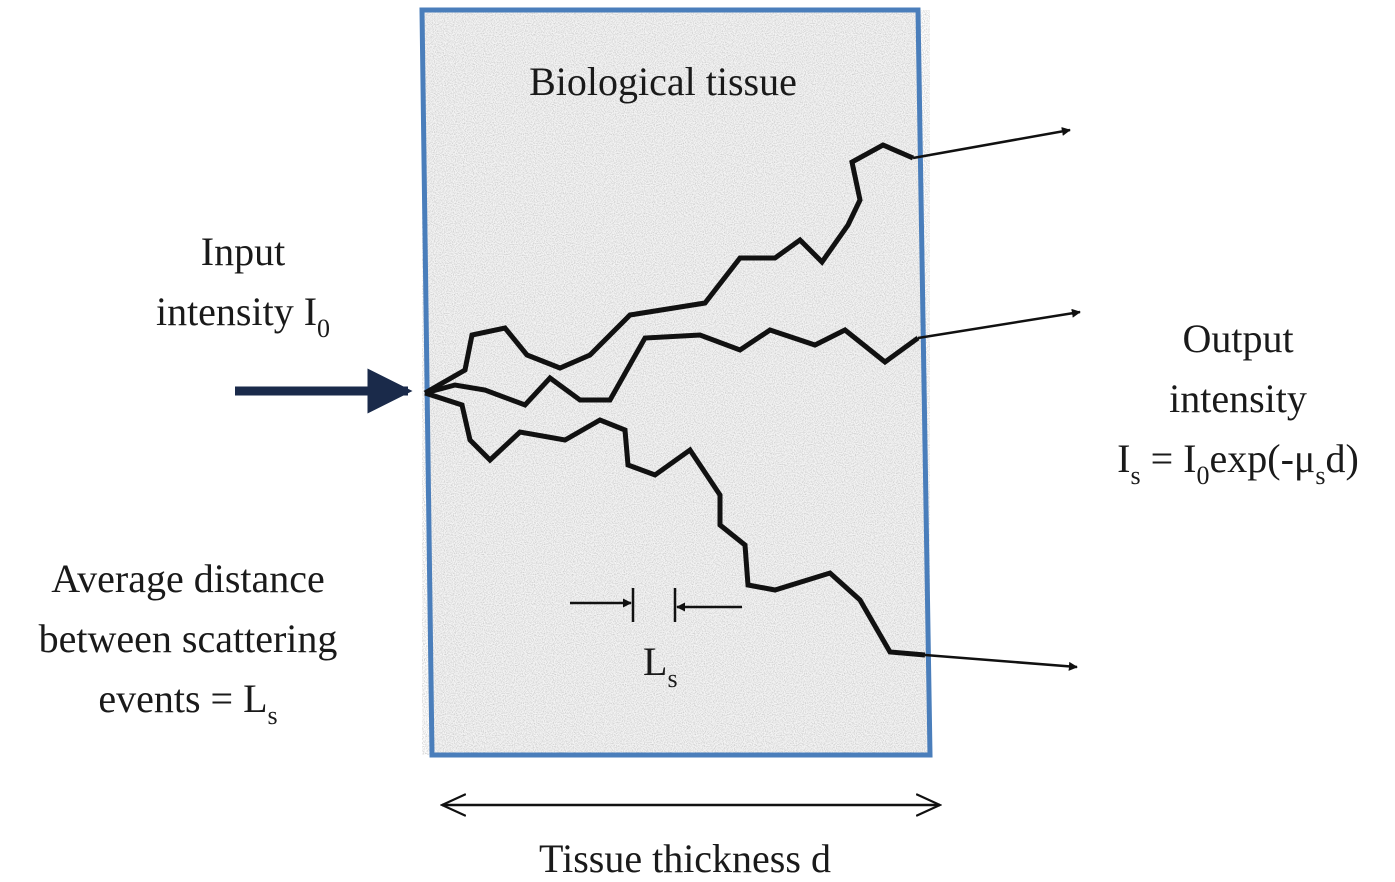 The width and height of the screenshot is (1395, 882). Describe the element at coordinates (273, 715) in the screenshot. I see `distance-label-sub: s` at that location.